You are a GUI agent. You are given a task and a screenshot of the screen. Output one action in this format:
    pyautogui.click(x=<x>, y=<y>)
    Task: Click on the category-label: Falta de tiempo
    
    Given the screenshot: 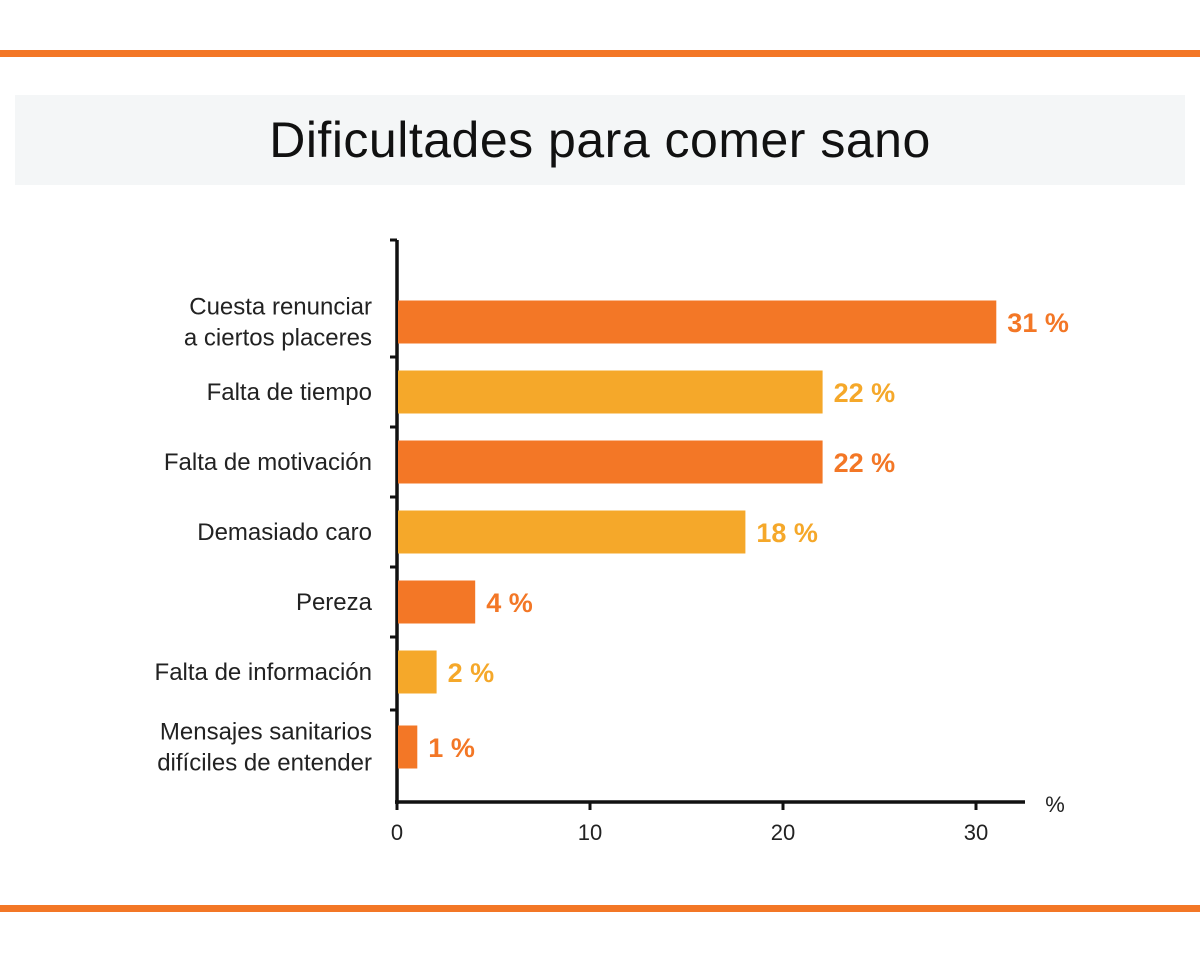 What is the action you would take?
    pyautogui.click(x=289, y=392)
    